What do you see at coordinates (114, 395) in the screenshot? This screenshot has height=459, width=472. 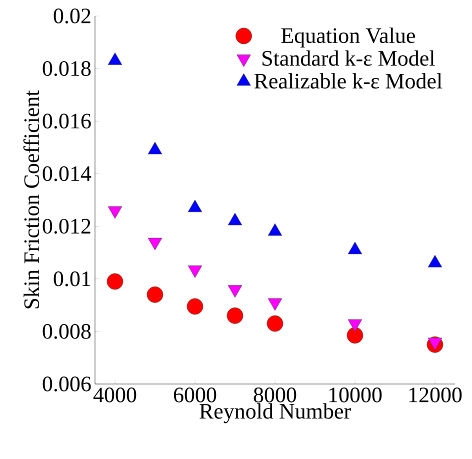 I see `x-tick-label: 4000` at bounding box center [114, 395].